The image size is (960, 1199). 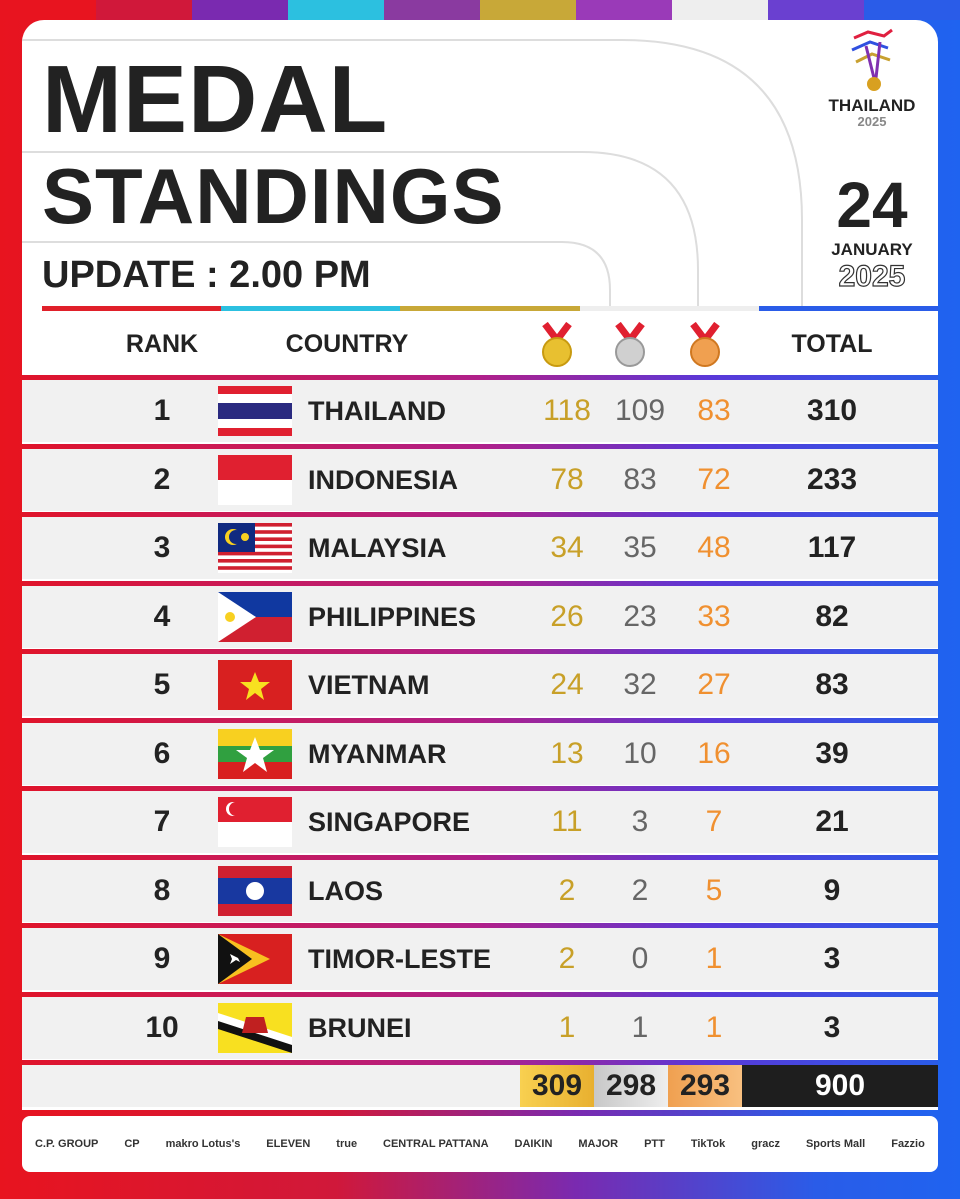 I want to click on totals-row: 309 298 293 900, so click(x=480, y=1086).